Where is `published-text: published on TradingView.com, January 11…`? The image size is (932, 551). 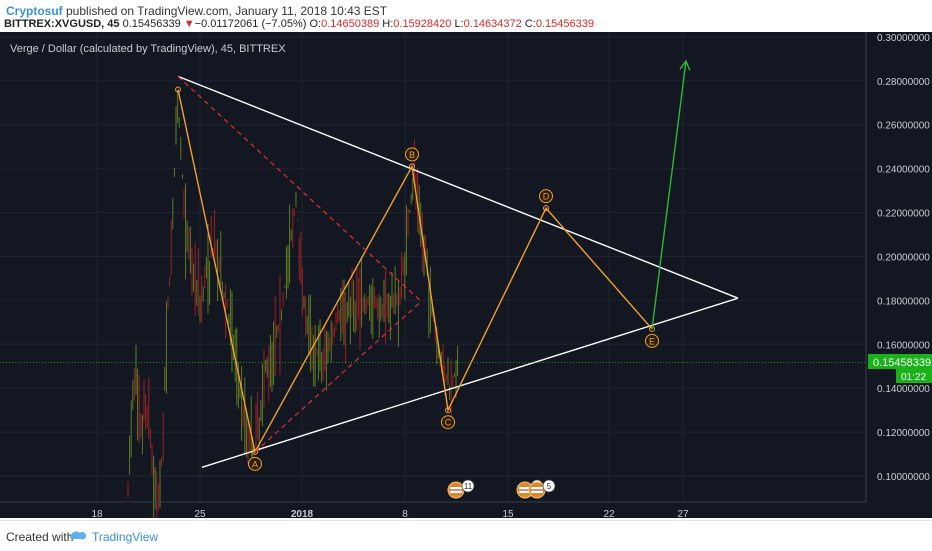
published-text: published on TradingView.com, January 11… is located at coordinates (225, 11).